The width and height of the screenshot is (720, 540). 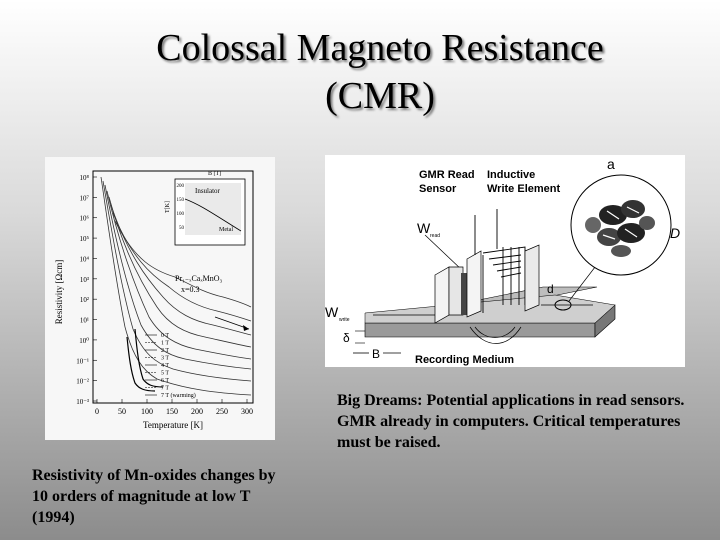 What do you see at coordinates (214, 174) in the screenshot?
I see `inset-x-label: B [T]` at bounding box center [214, 174].